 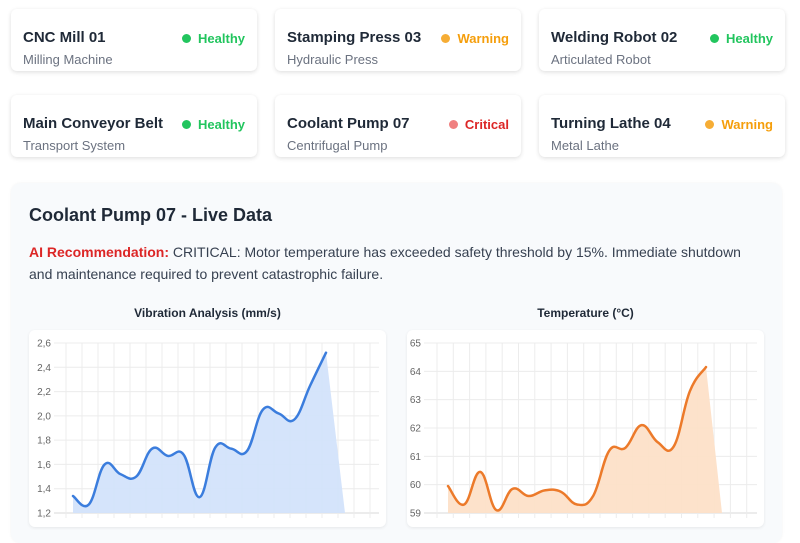 What do you see at coordinates (44, 416) in the screenshot?
I see `svg-text: 2,0` at bounding box center [44, 416].